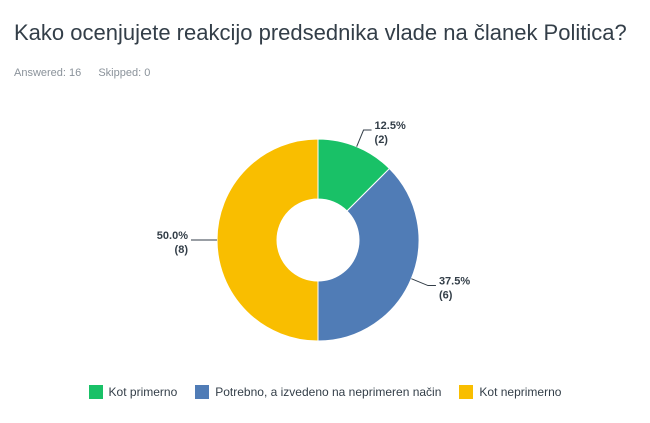  Describe the element at coordinates (390, 126) in the screenshot. I see `data-label-percent-0: 12.5%` at that location.